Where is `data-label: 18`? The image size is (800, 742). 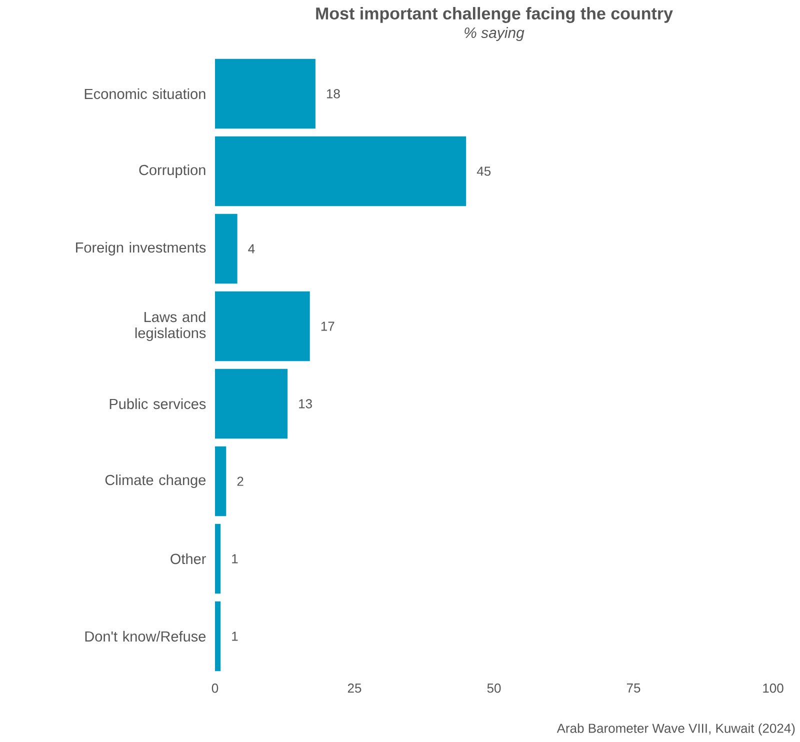 data-label: 18 is located at coordinates (333, 93).